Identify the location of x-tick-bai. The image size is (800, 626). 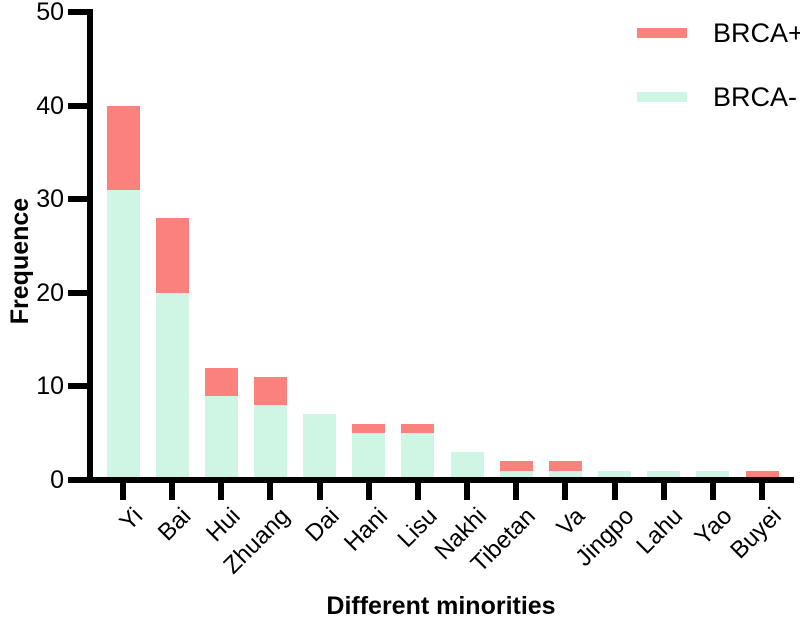
(172, 491).